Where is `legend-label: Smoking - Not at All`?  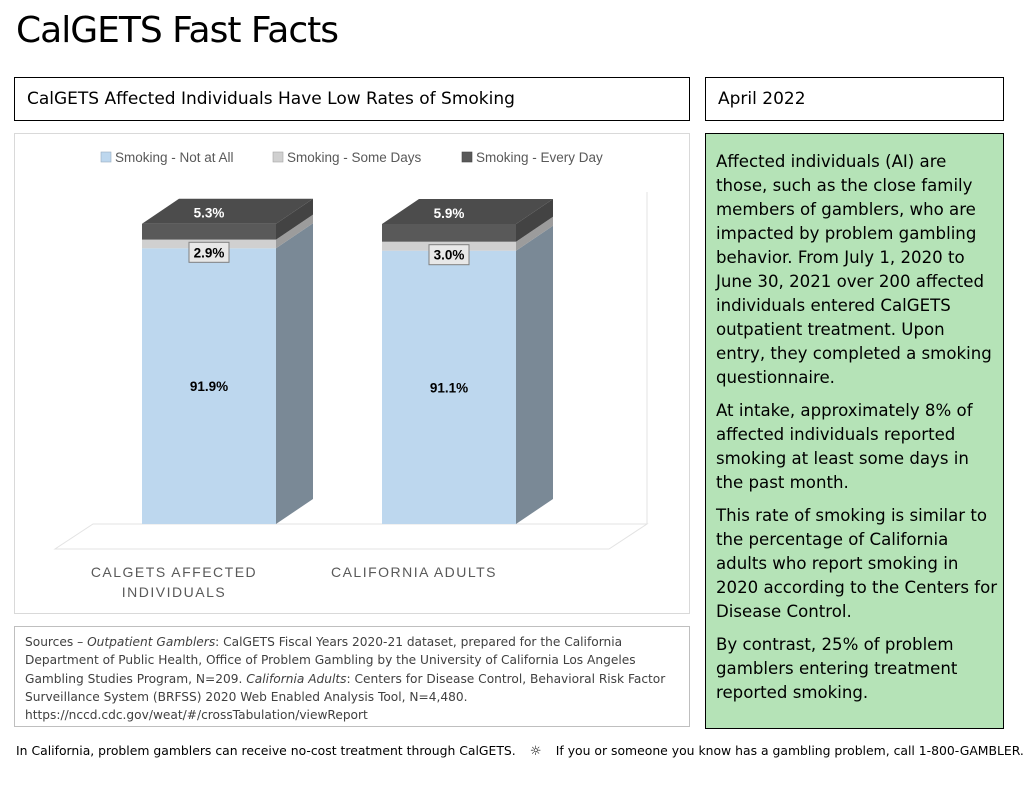 legend-label: Smoking - Not at All is located at coordinates (174, 157).